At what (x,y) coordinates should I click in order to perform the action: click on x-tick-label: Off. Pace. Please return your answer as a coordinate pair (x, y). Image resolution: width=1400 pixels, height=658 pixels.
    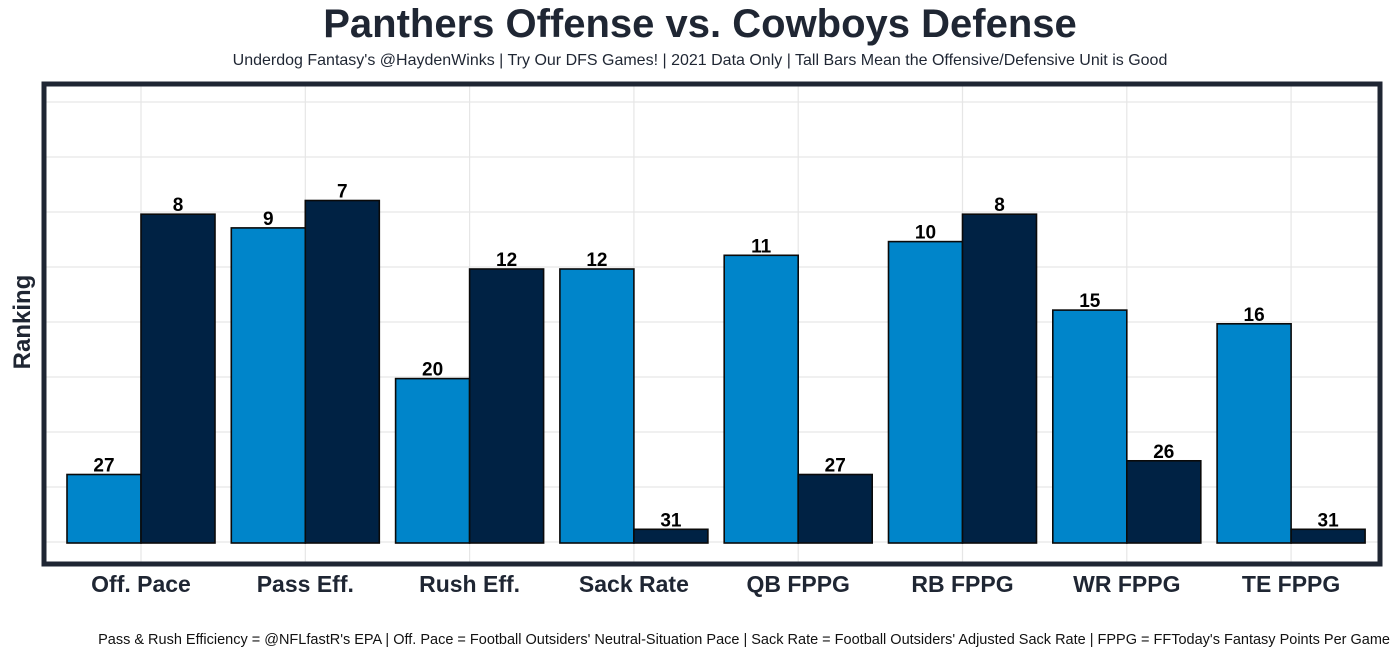
    Looking at the image, I should click on (141, 584).